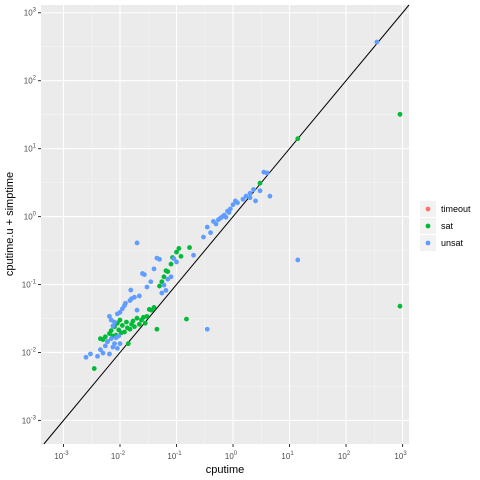 The width and height of the screenshot is (480, 480). Describe the element at coordinates (225, 470) in the screenshot. I see `x-axis-title: cputime` at that location.